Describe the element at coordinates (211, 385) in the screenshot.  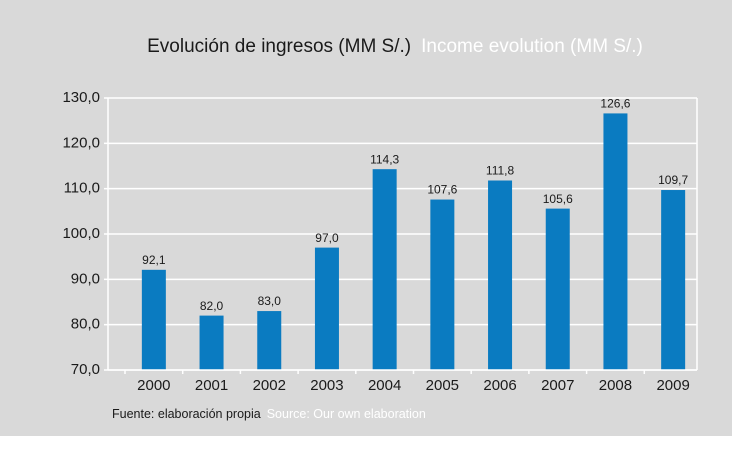
I see `x-tick-label: 2001` at that location.